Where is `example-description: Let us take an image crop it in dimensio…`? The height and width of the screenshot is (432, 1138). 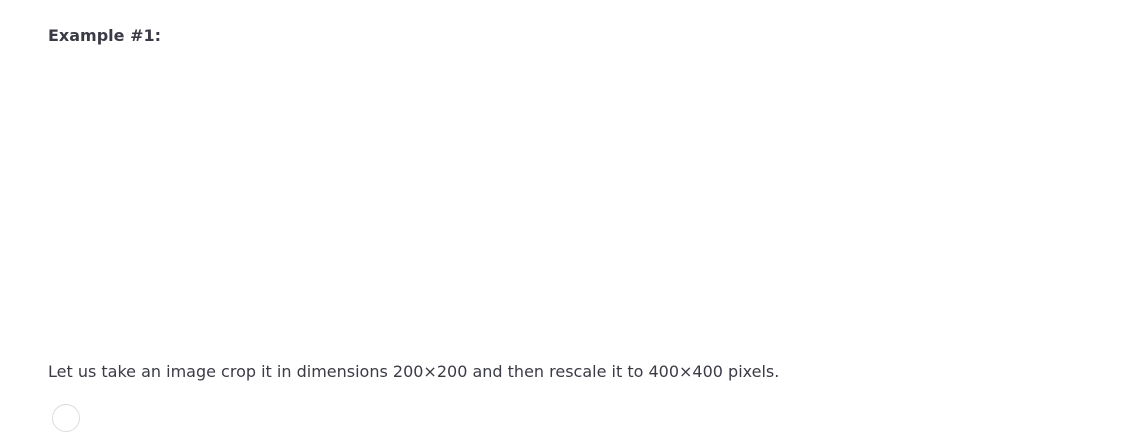
example-description: Let us take an image crop it in dimensio… is located at coordinates (414, 371).